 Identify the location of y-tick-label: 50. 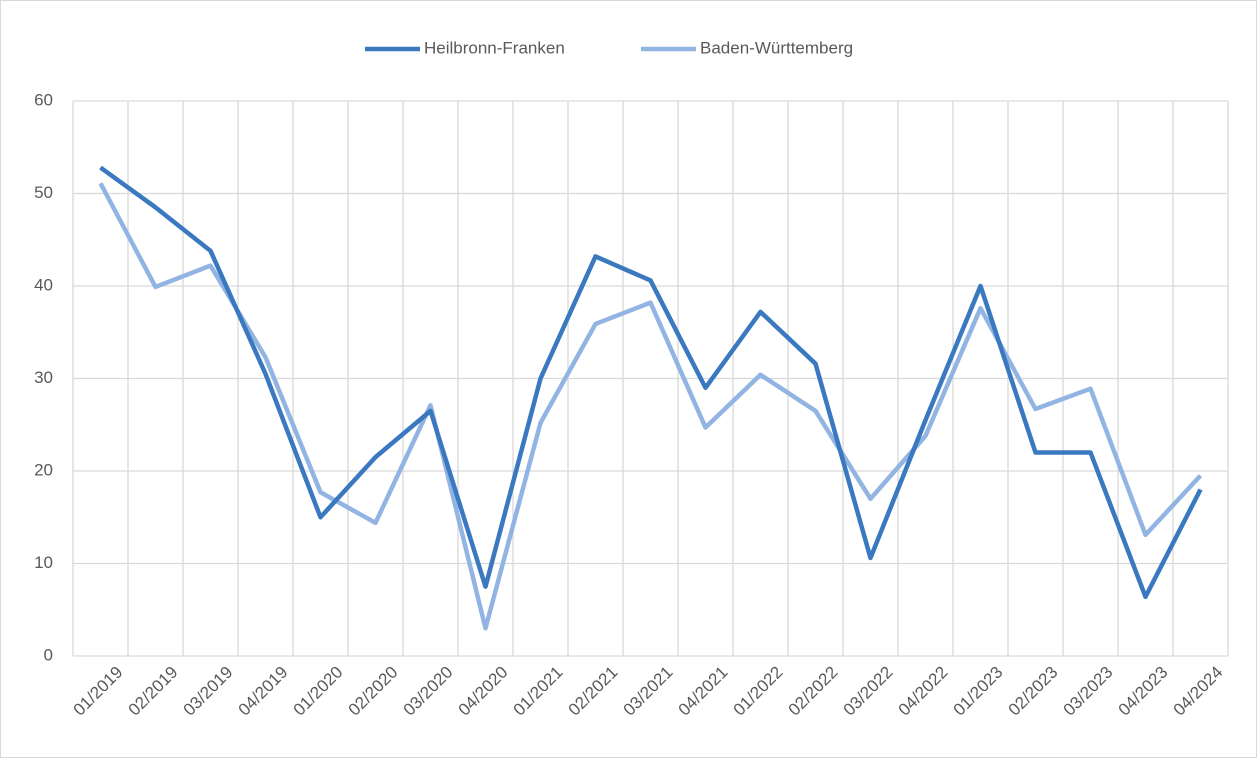
(43, 192).